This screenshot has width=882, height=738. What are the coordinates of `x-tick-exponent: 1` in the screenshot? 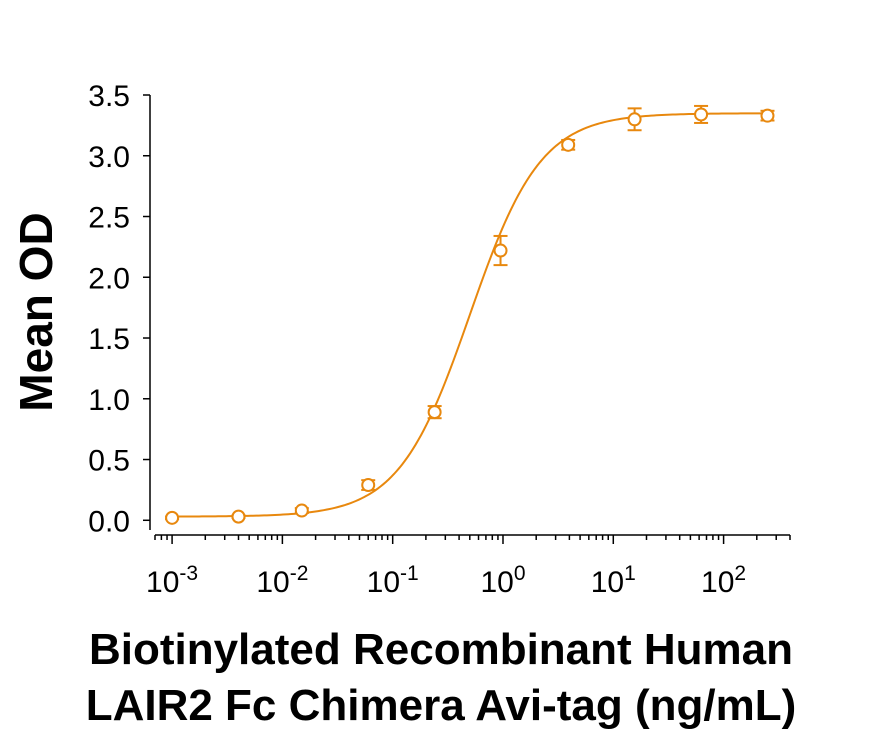 It's located at (630, 573).